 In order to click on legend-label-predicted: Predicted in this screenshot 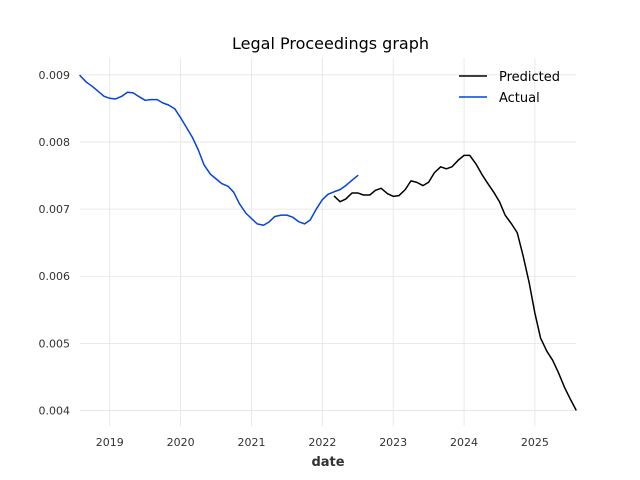, I will do `click(529, 77)`.